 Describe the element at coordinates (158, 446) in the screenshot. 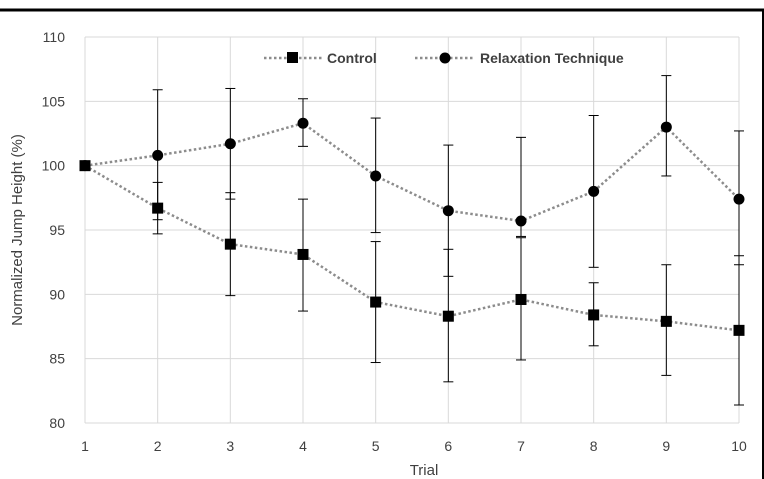

I see `x-tick-label: 2` at that location.